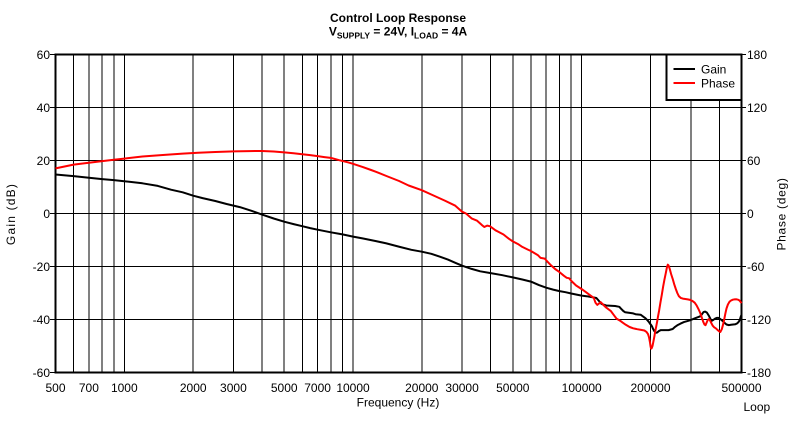 The width and height of the screenshot is (803, 435). Describe the element at coordinates (42, 320) in the screenshot. I see `svg-text: -40` at that location.